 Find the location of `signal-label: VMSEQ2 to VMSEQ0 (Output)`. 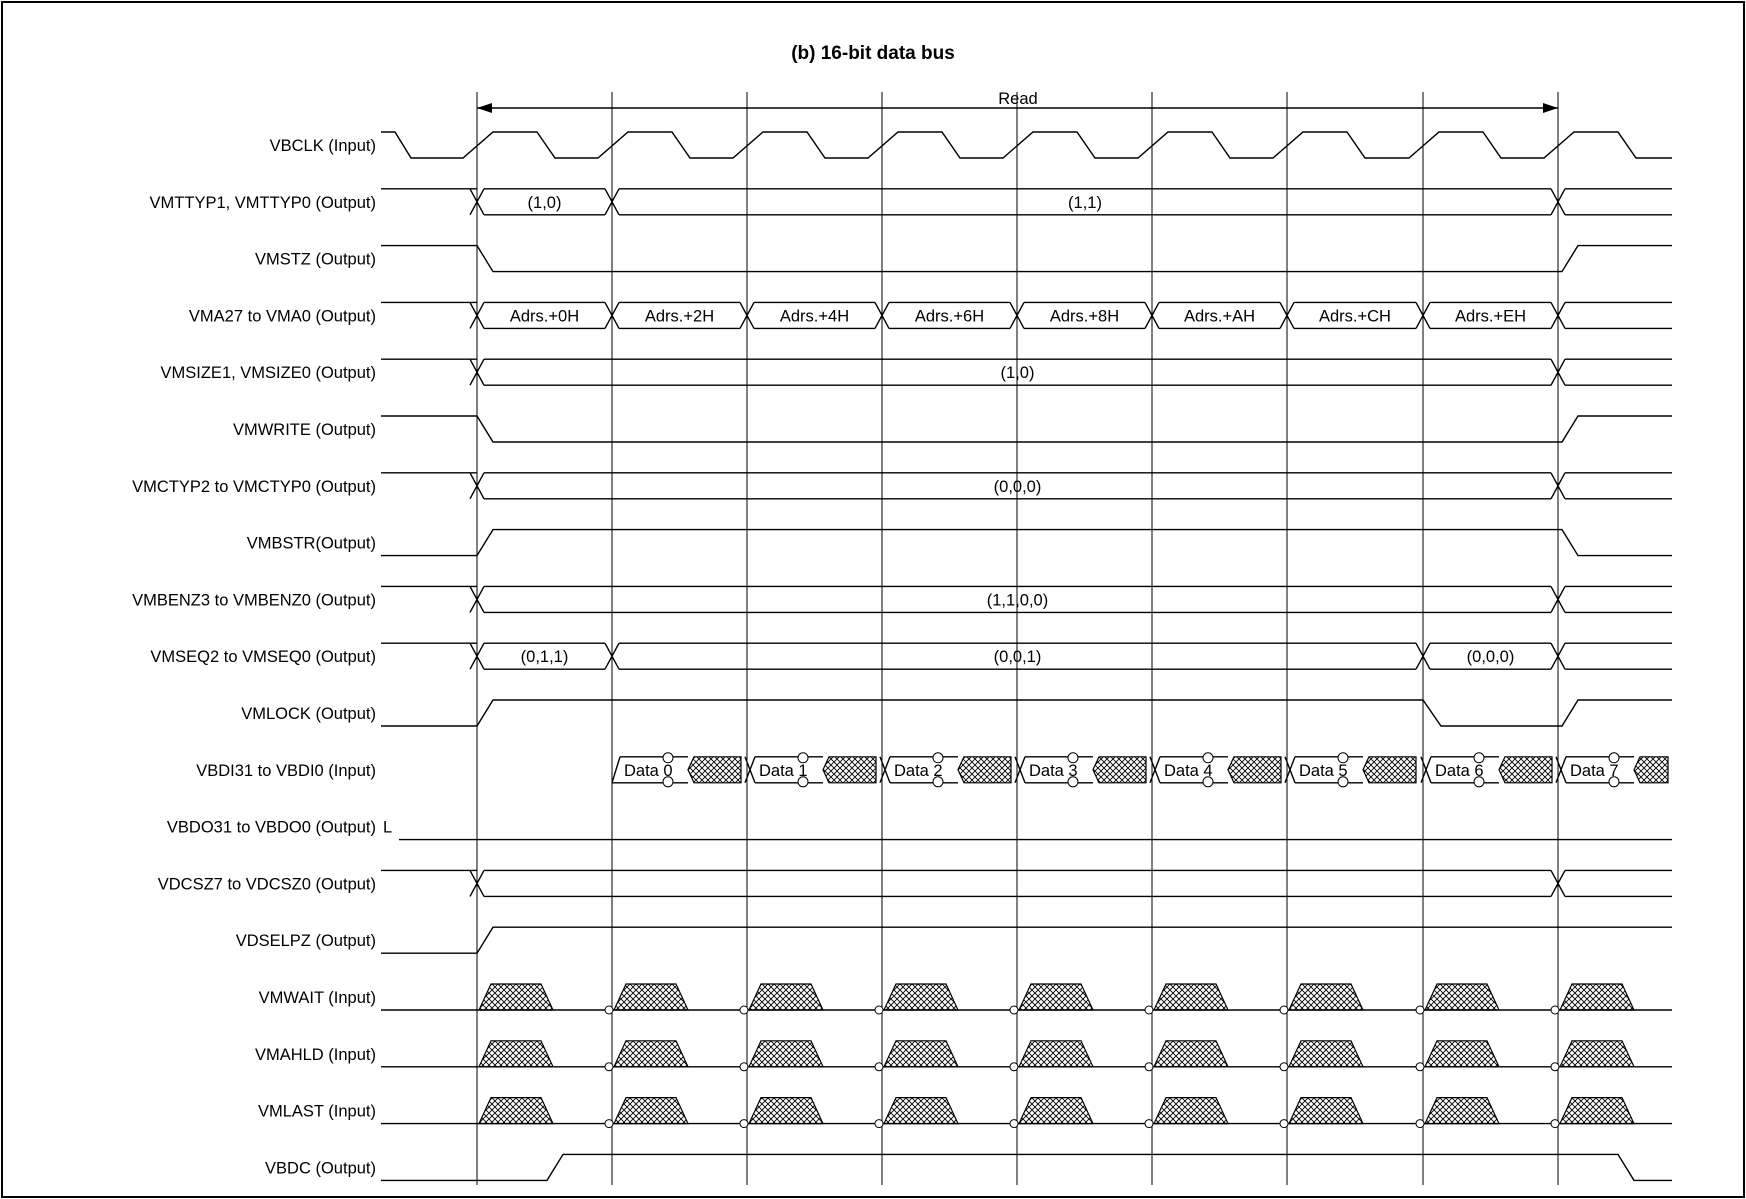

signal-label: VMSEQ2 to VMSEQ0 (Output) is located at coordinates (263, 657).